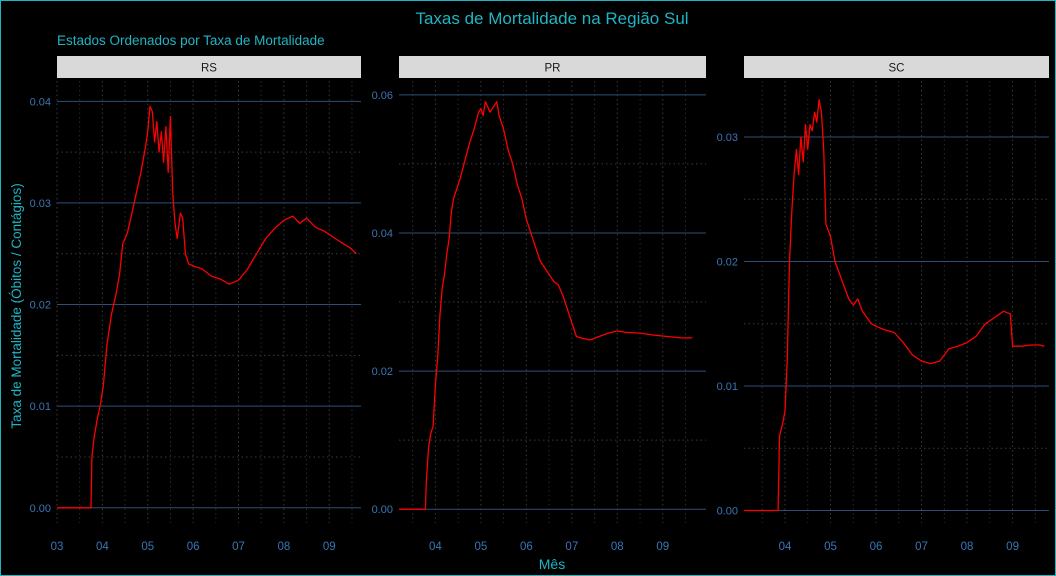 The image size is (1056, 576). I want to click on facet-strip-label: PR, so click(553, 69).